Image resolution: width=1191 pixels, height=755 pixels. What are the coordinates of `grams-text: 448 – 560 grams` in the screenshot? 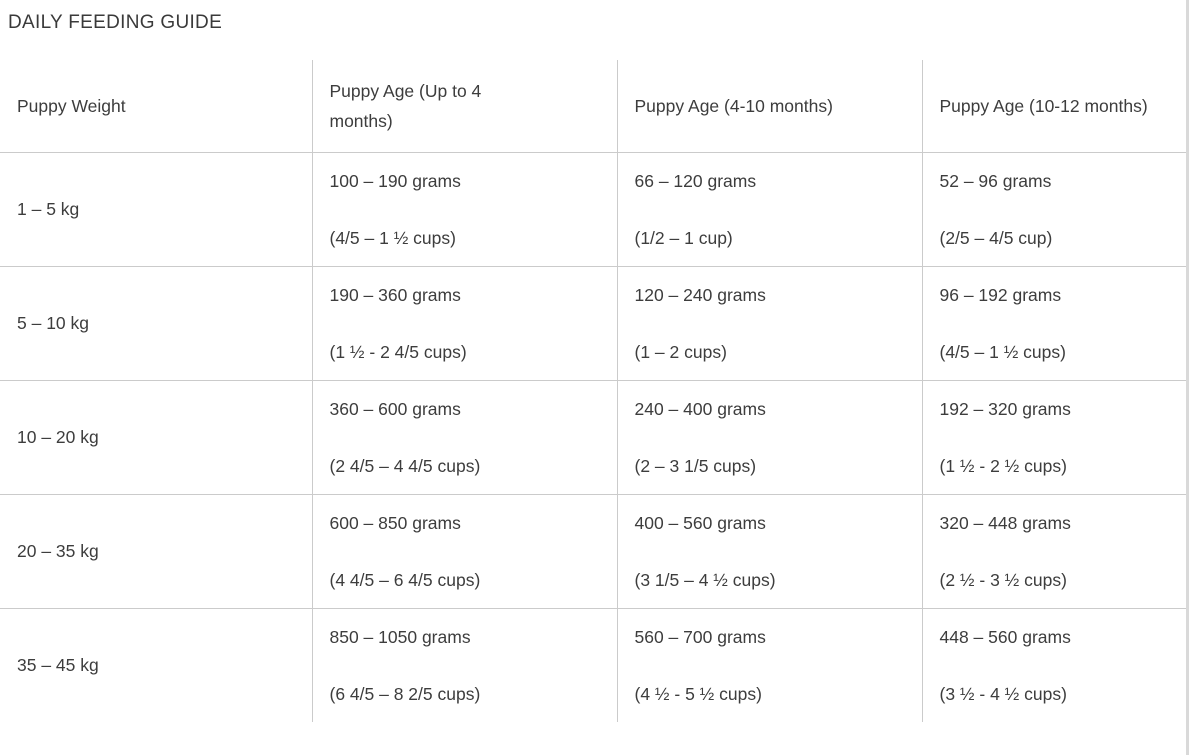 It's located at (1005, 636).